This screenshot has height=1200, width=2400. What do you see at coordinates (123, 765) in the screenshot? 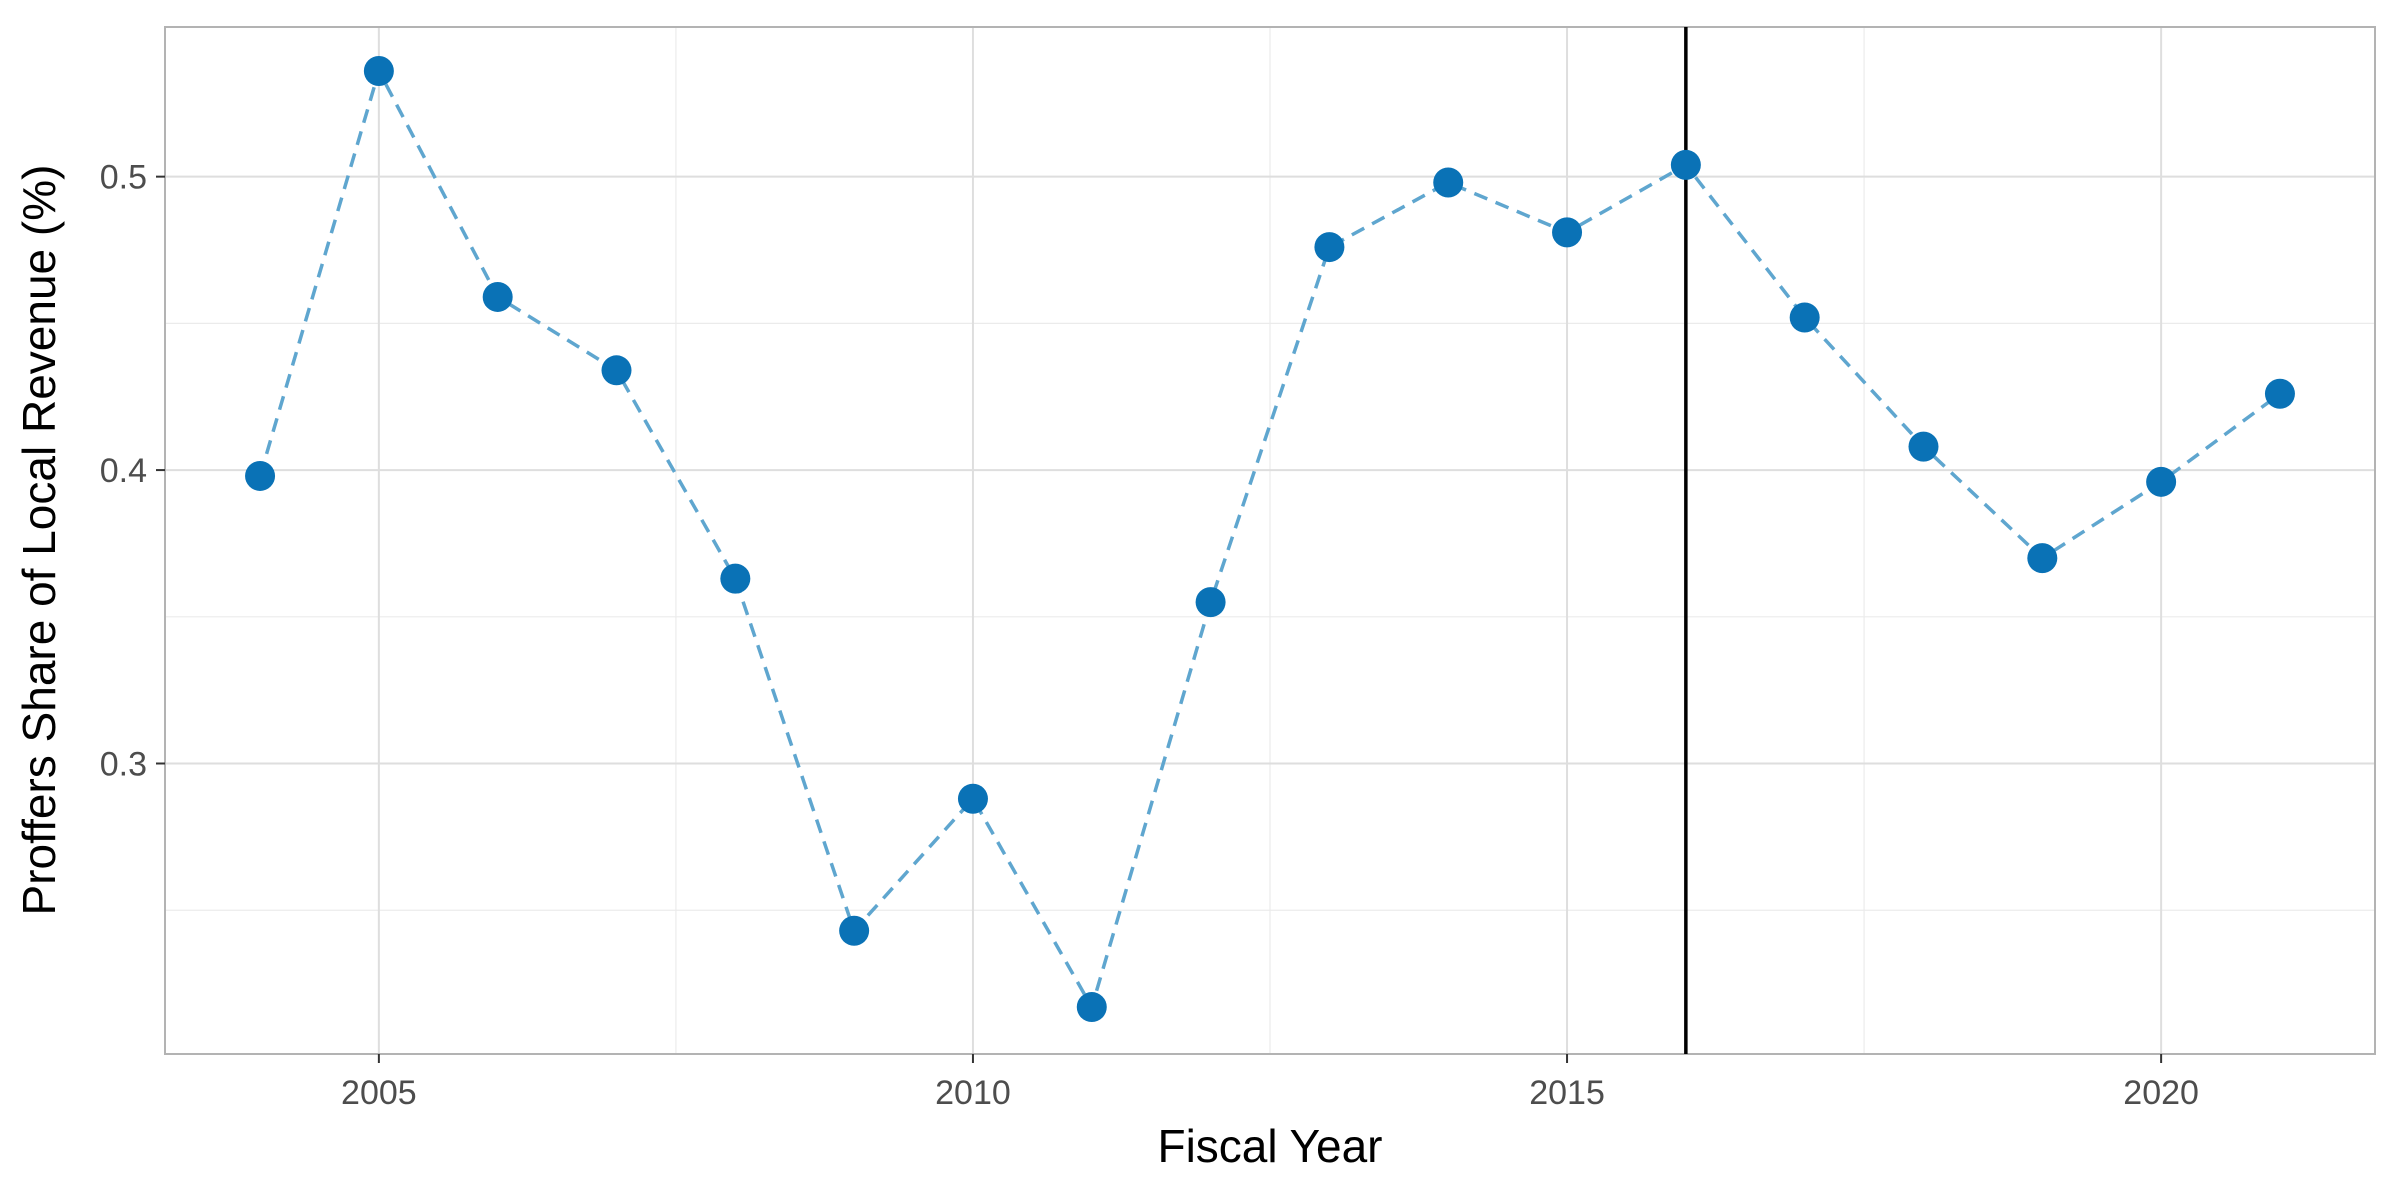
I see `y-tick-label: 0.3` at bounding box center [123, 765].